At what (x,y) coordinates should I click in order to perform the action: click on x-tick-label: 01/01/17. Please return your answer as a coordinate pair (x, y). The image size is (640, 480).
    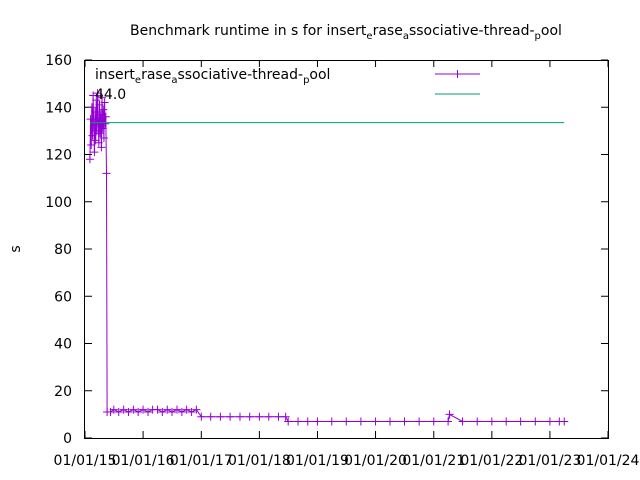
    Looking at the image, I should click on (201, 461).